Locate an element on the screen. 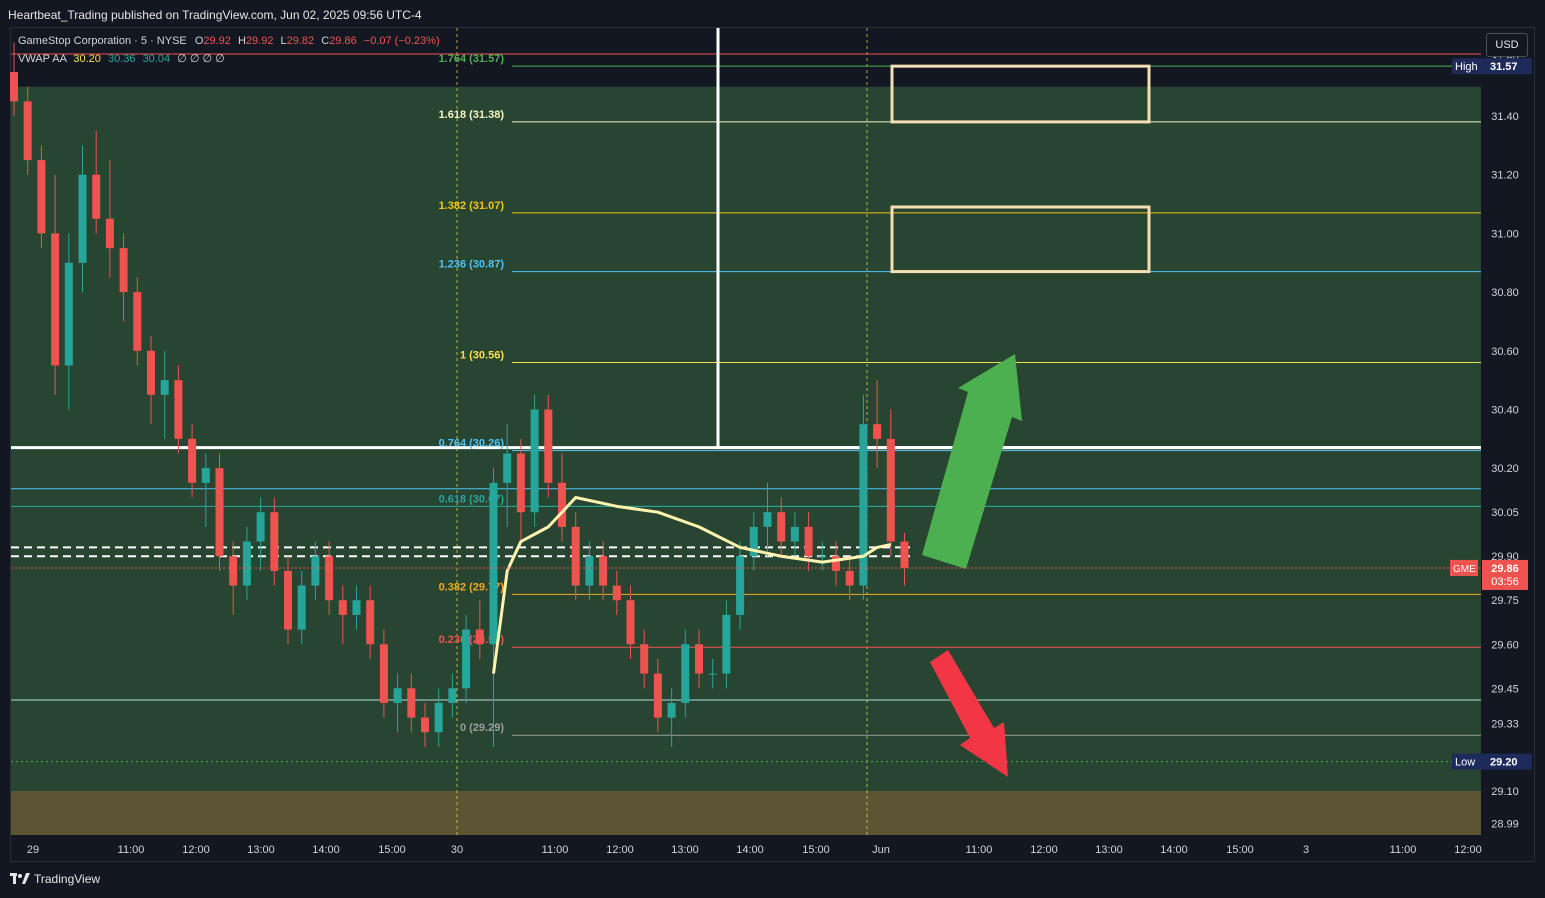 This screenshot has width=1545, height=898. currency-button: USD is located at coordinates (1507, 45).